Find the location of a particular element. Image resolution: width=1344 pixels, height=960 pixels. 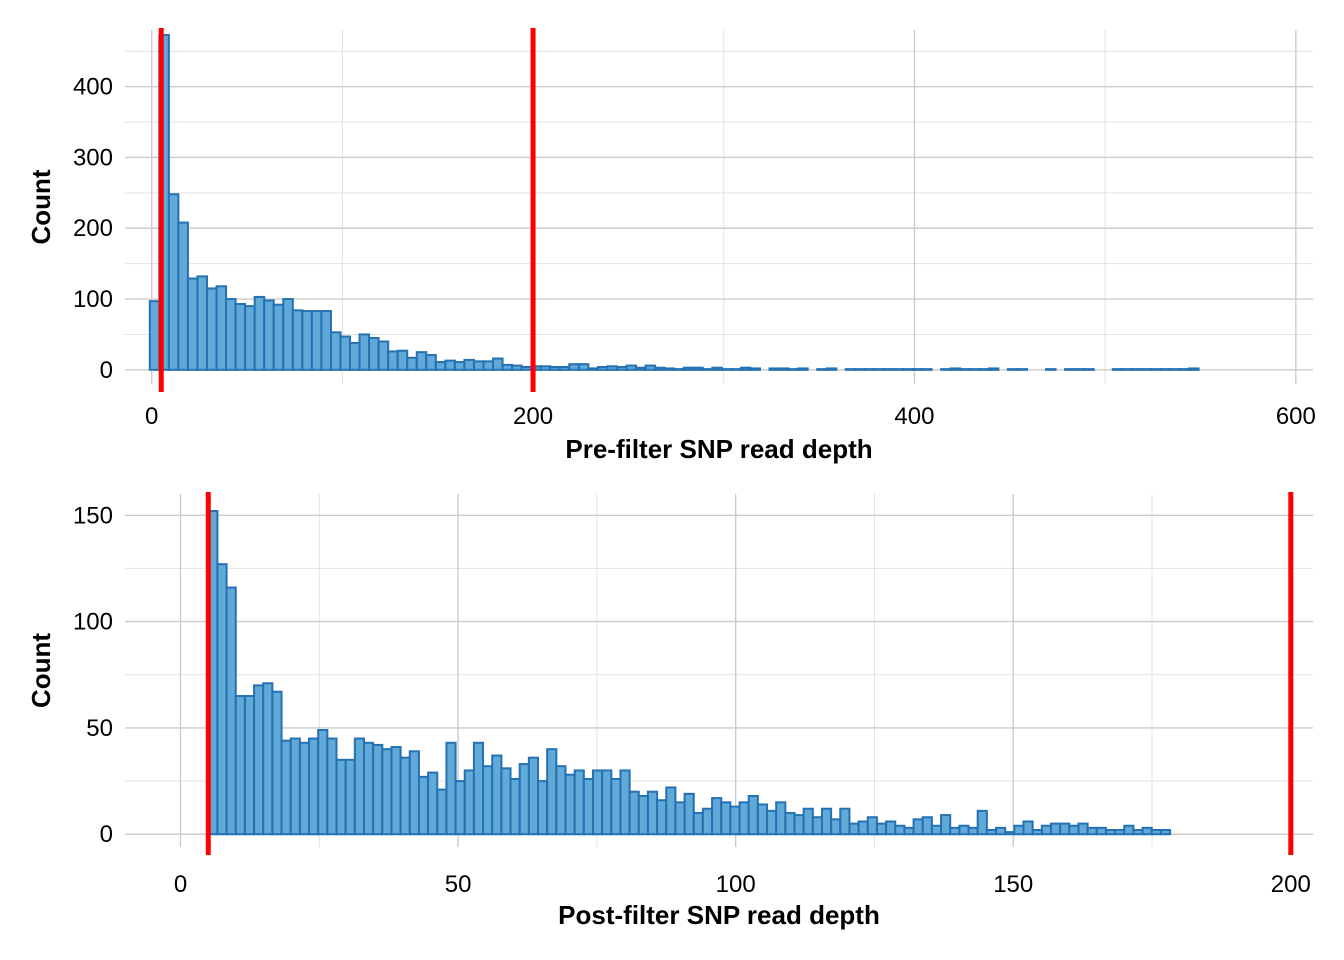

y-tick-label: 100 is located at coordinates (93, 299).